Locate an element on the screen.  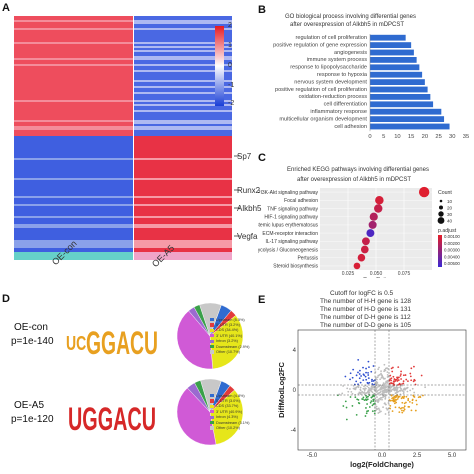
kegg-legend-count-title: Count is located at coordinates (445, 193).